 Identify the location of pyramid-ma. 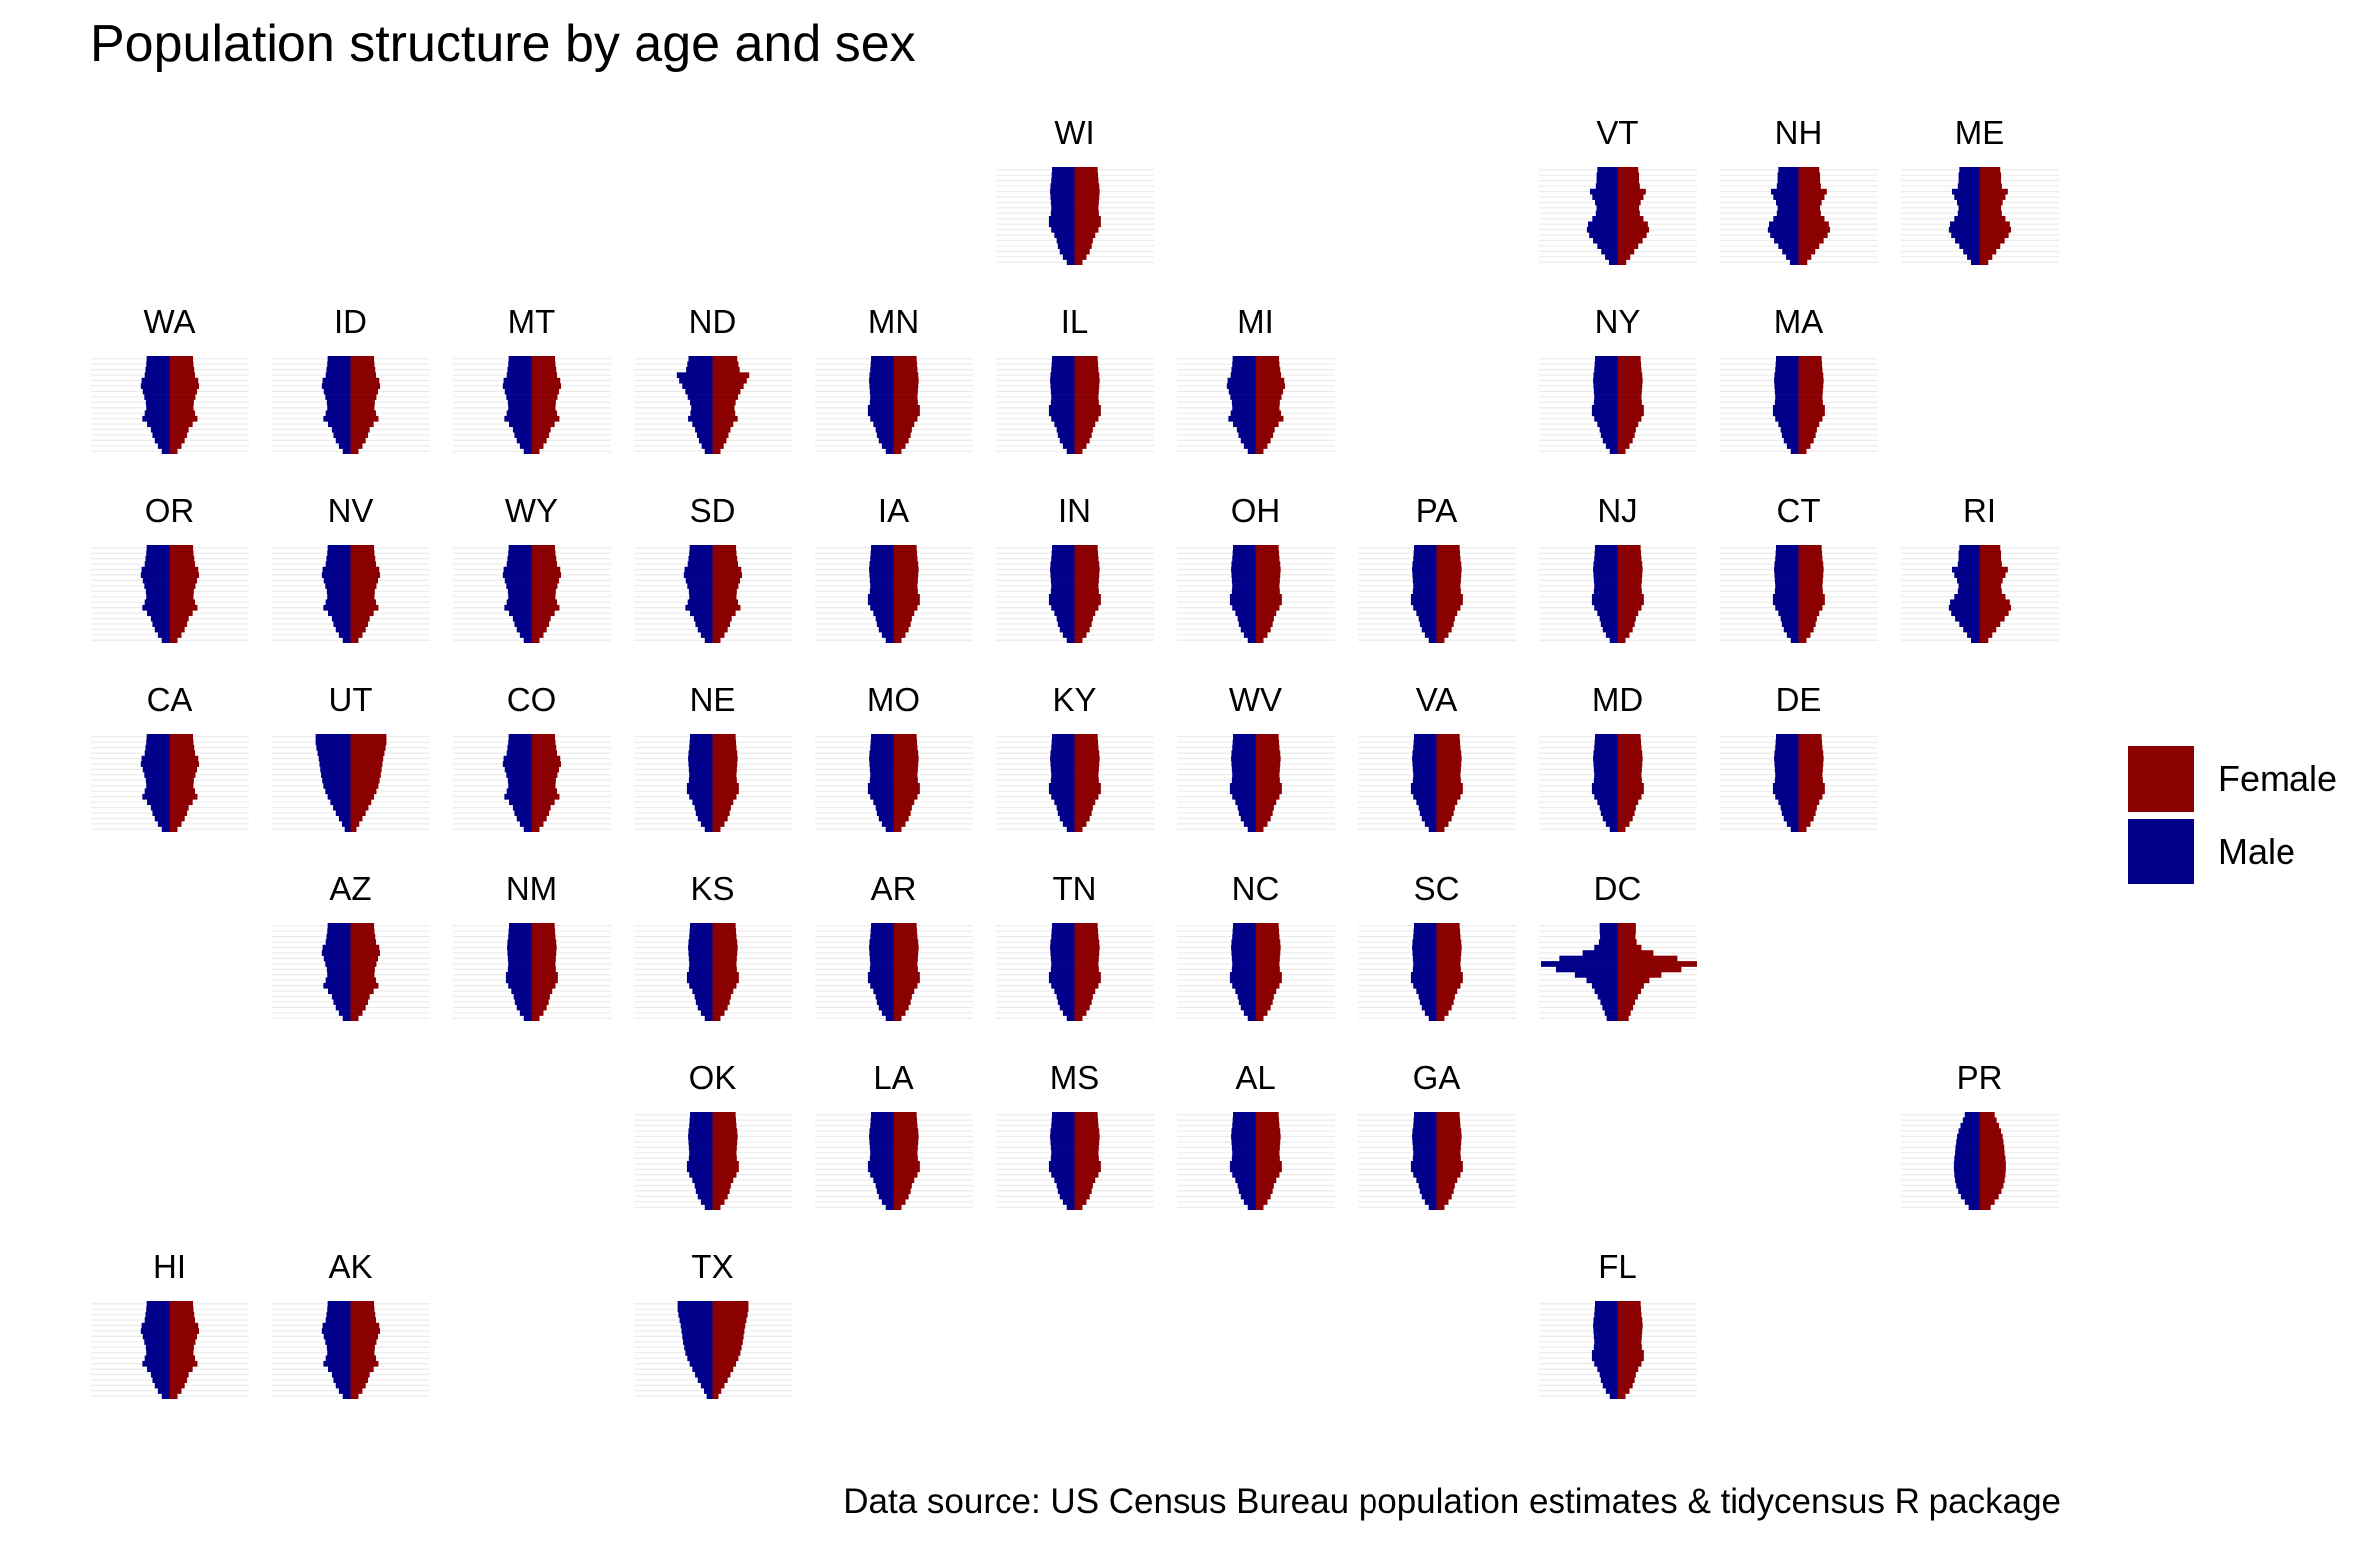
(1799, 405).